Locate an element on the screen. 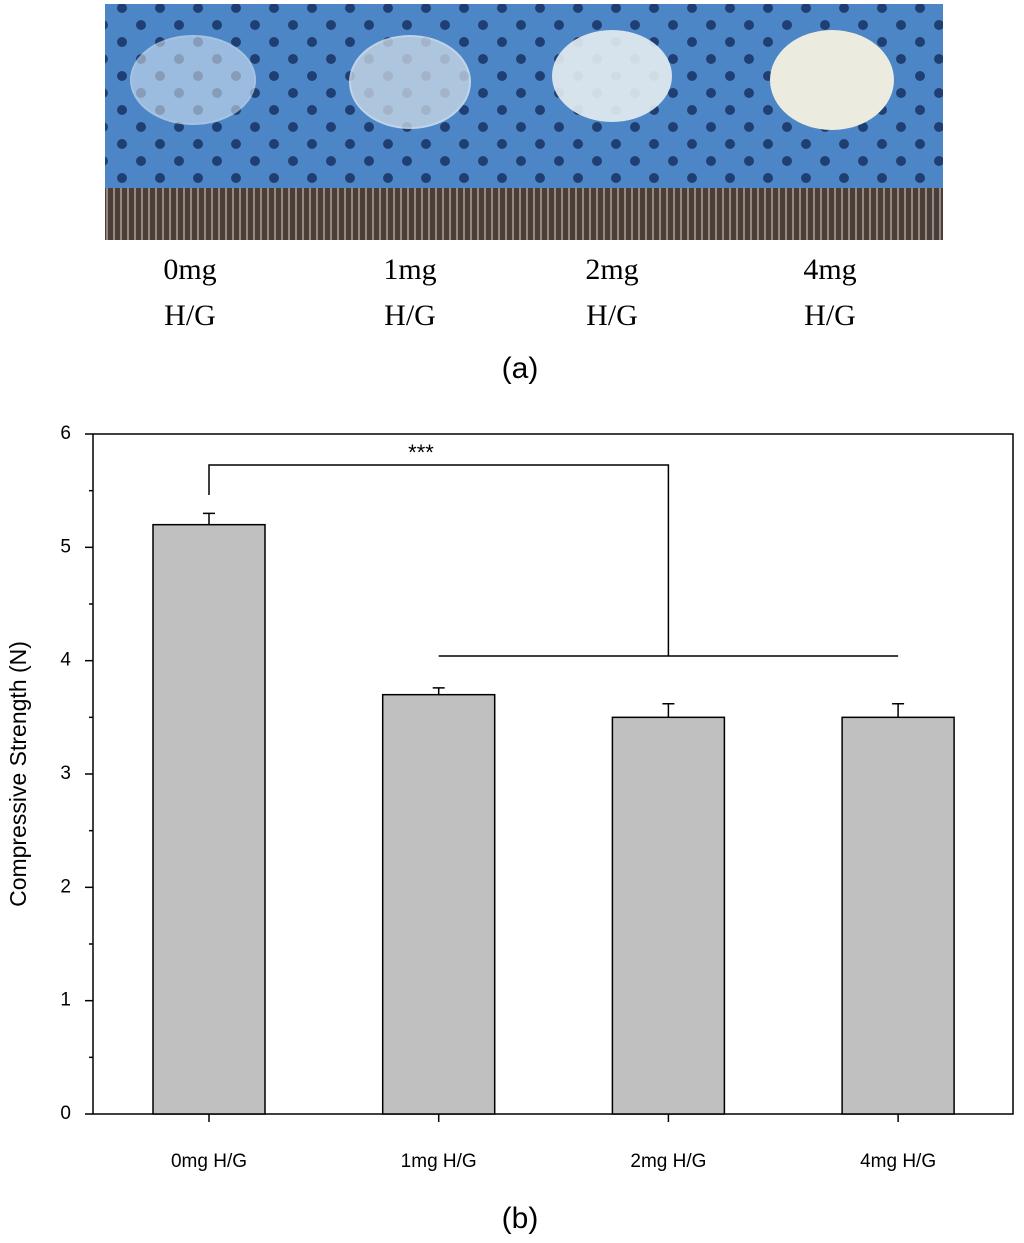 This screenshot has height=1243, width=1024. x-tick-label: 4mg H/G is located at coordinates (898, 1161).